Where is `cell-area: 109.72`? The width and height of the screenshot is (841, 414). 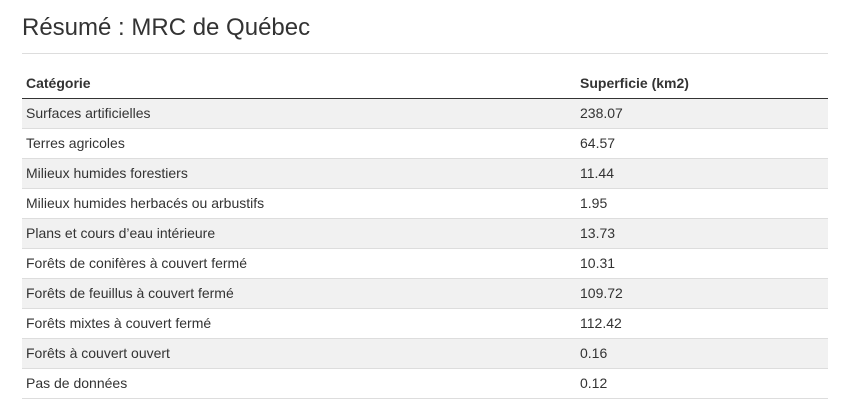
cell-area: 109.72 is located at coordinates (702, 293).